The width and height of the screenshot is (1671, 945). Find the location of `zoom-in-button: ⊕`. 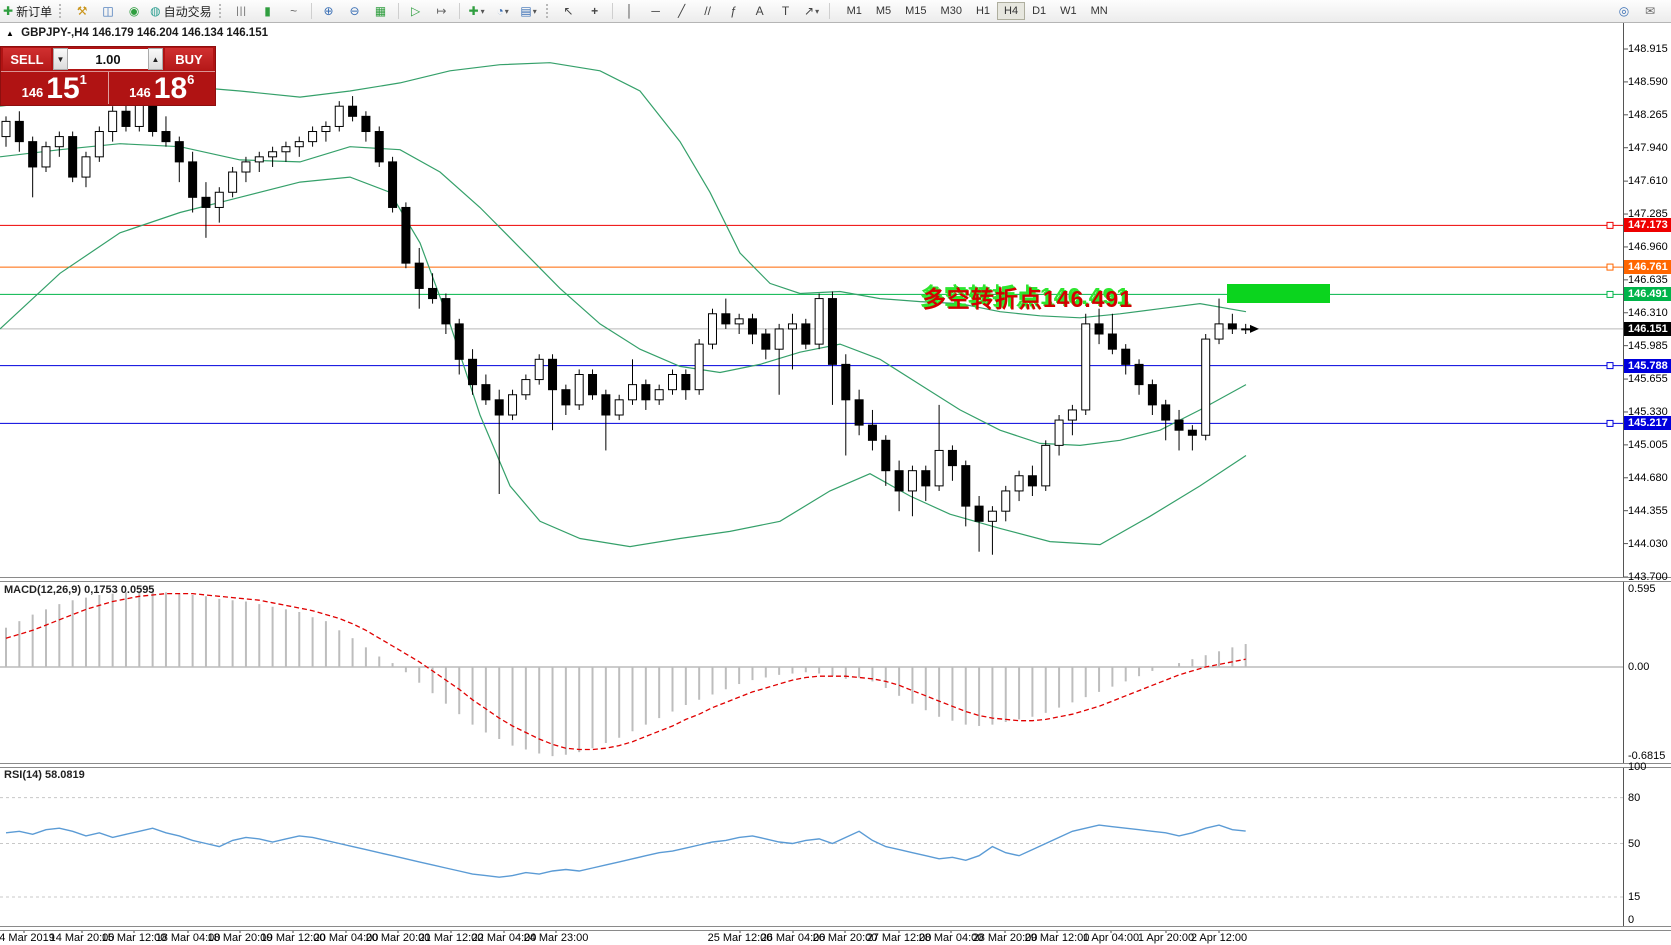

zoom-in-button: ⊕ is located at coordinates (329, 11).